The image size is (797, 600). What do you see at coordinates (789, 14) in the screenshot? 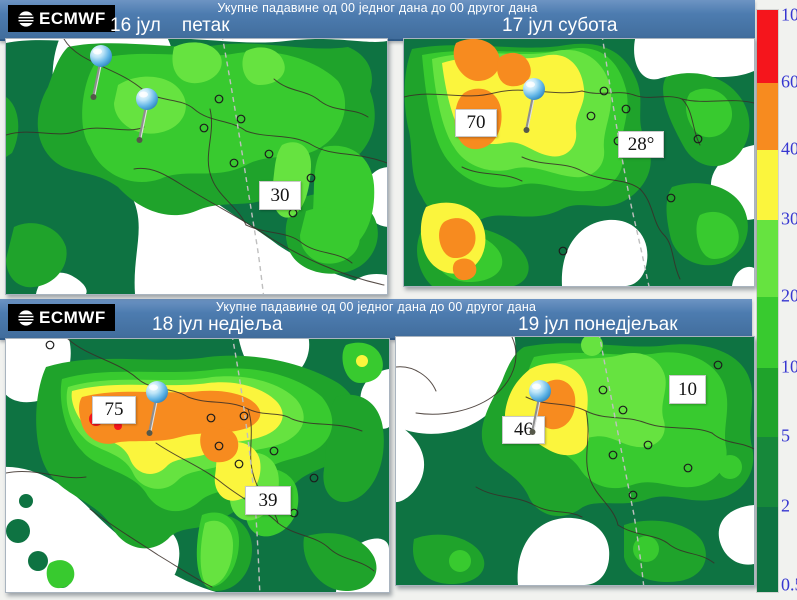
I see `legend-tick: 100` at bounding box center [789, 14].